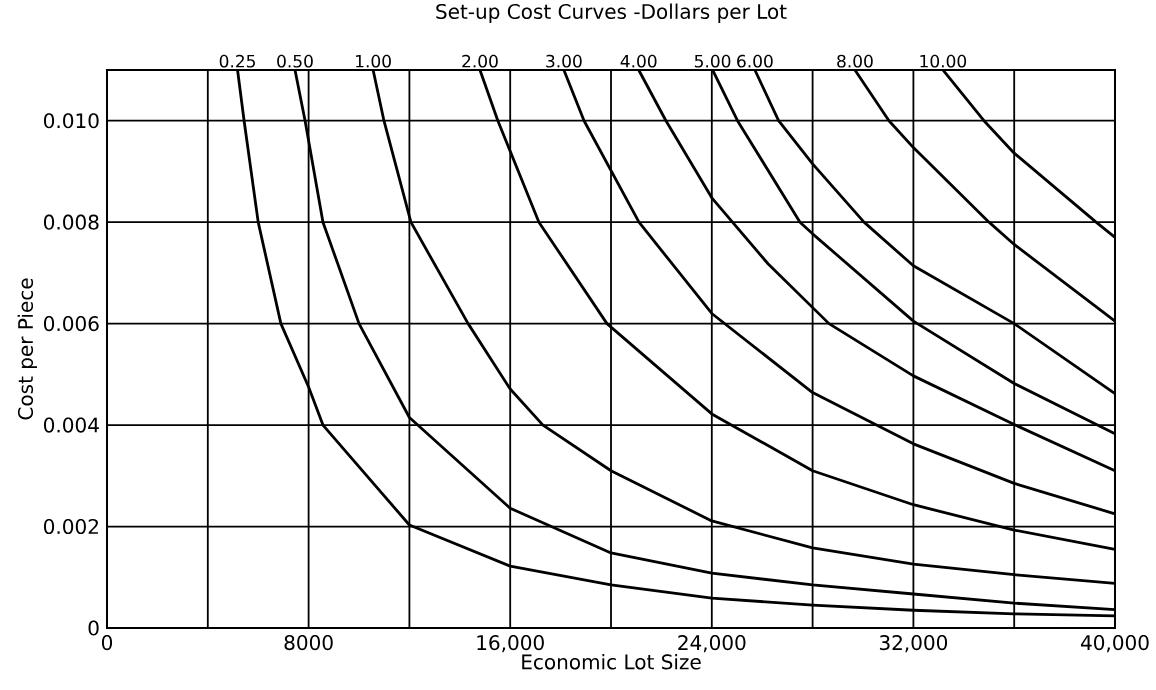  Describe the element at coordinates (373, 61) in the screenshot. I see `series-label: 1.00` at that location.